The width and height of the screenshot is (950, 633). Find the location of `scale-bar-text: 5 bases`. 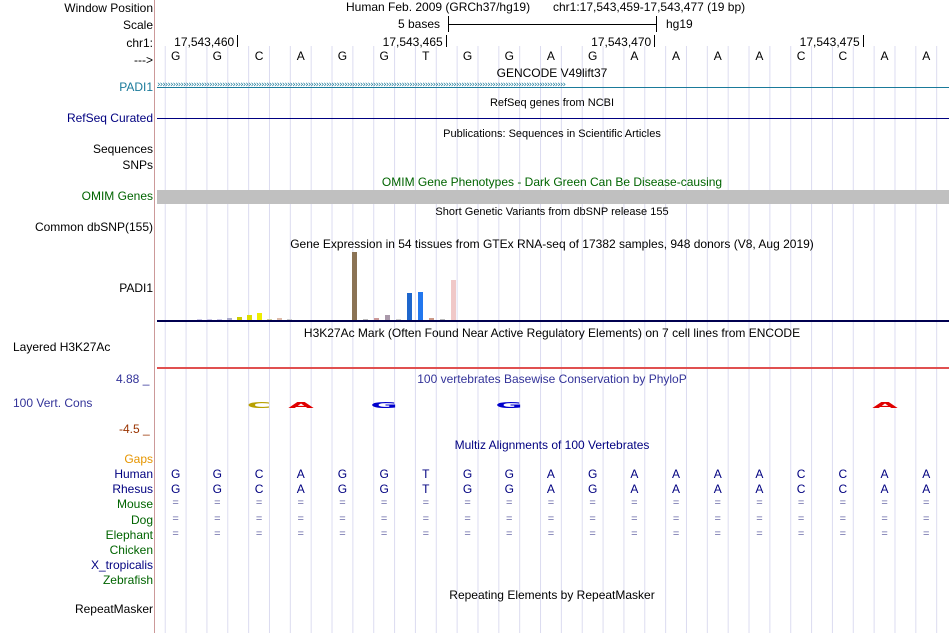

scale-bar-text: 5 bases is located at coordinates (419, 24).